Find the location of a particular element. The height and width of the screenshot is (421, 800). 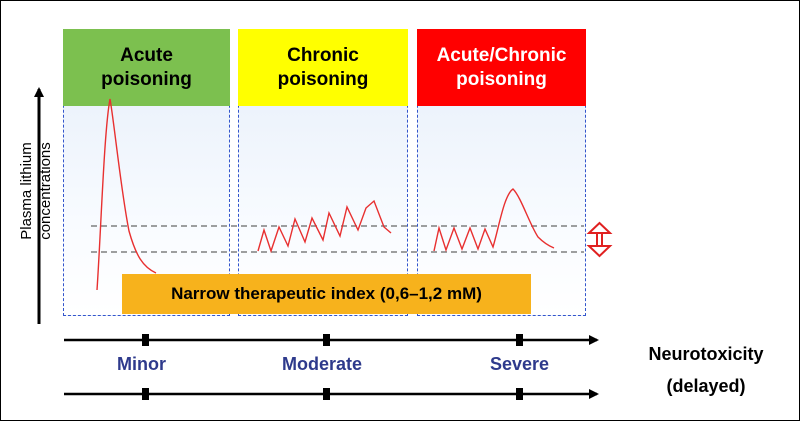

tick-minor-top is located at coordinates (145, 340).